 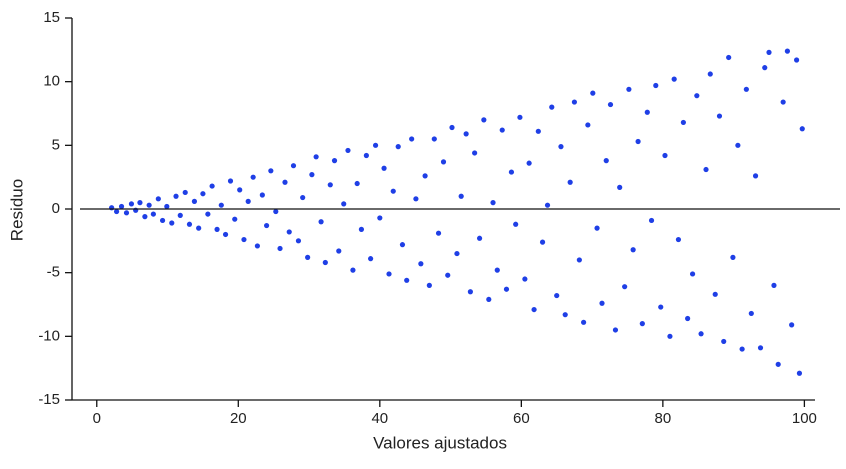 I want to click on x-tick-label: 100, so click(x=804, y=418).